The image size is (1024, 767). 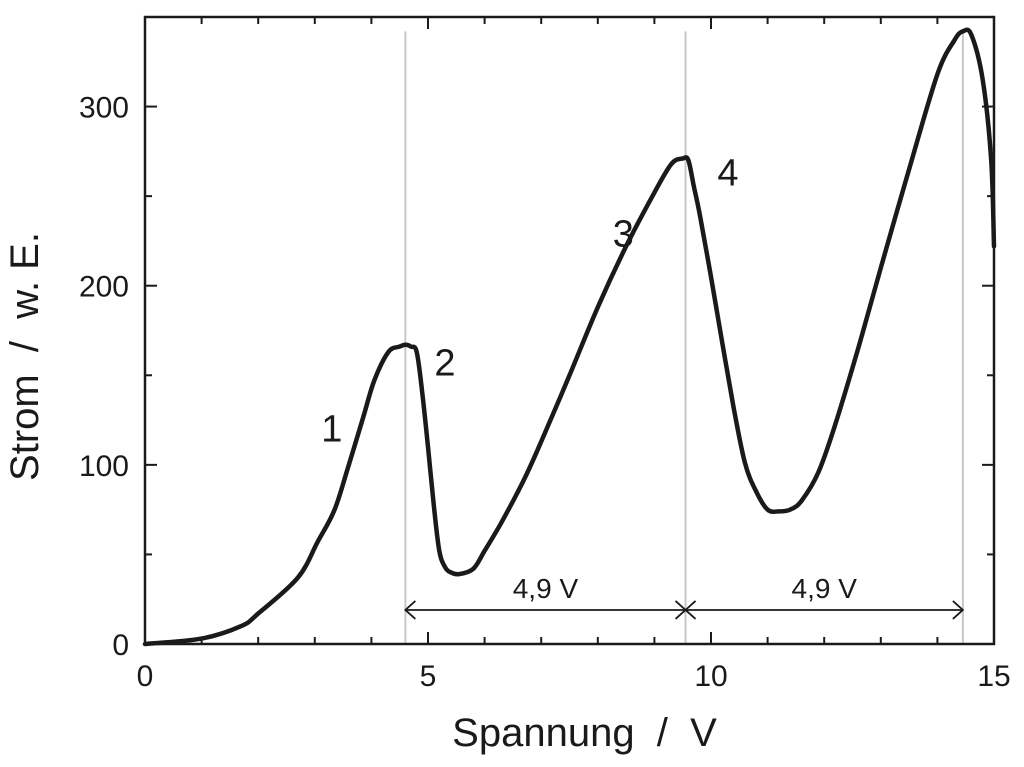 What do you see at coordinates (104, 108) in the screenshot?
I see `y-tick-label: 300` at bounding box center [104, 108].